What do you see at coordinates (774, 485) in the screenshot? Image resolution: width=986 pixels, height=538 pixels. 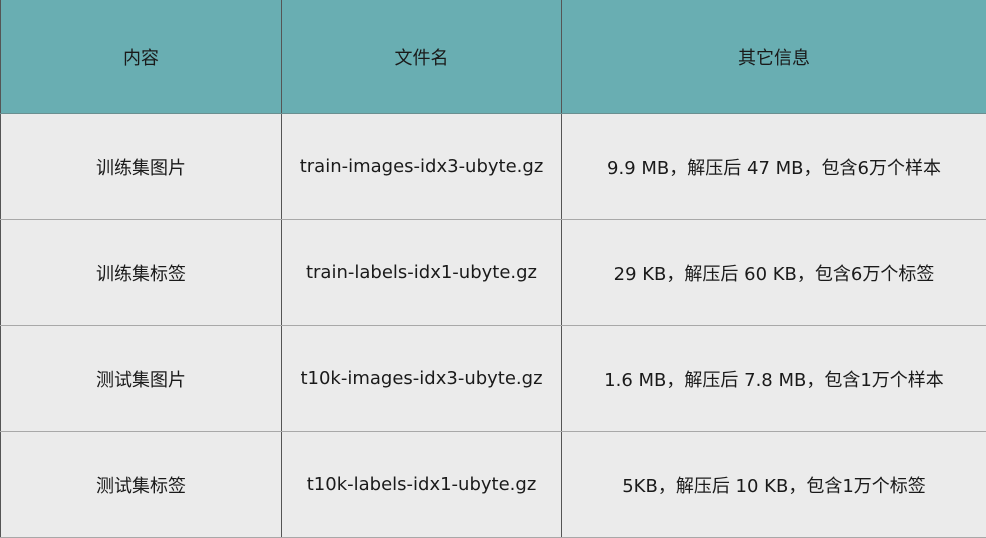 I see `cell-other-info: 5KB，解压后 10 KB，包含1万个标签` at bounding box center [774, 485].